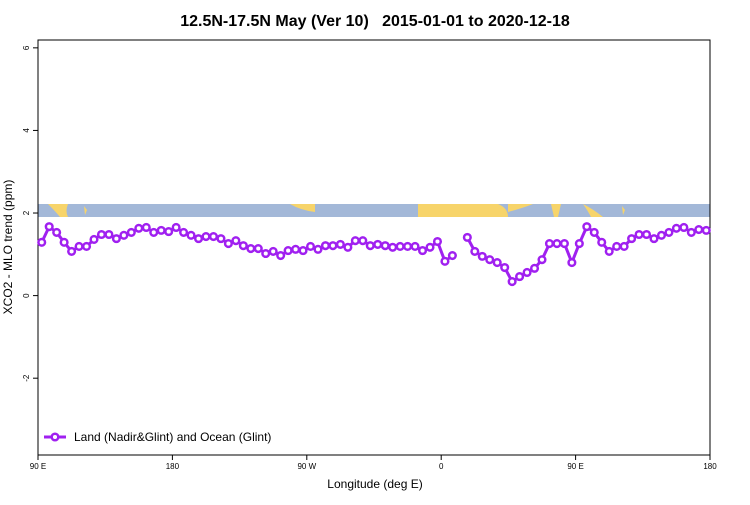  What do you see at coordinates (26, 378) in the screenshot?
I see `y-tick-label: -2` at bounding box center [26, 378].